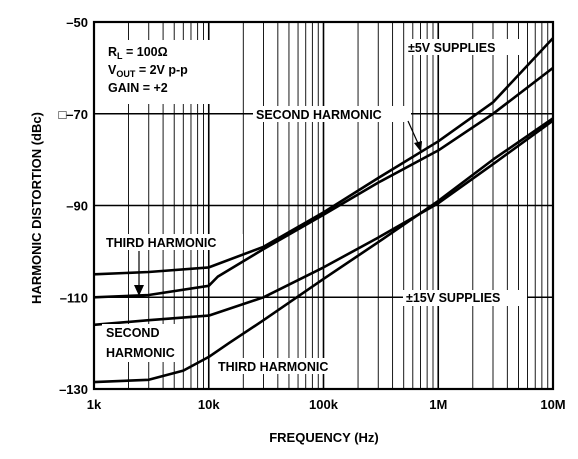 Image resolution: width=578 pixels, height=459 pixels. I want to click on conditions-background, so click(159, 72).